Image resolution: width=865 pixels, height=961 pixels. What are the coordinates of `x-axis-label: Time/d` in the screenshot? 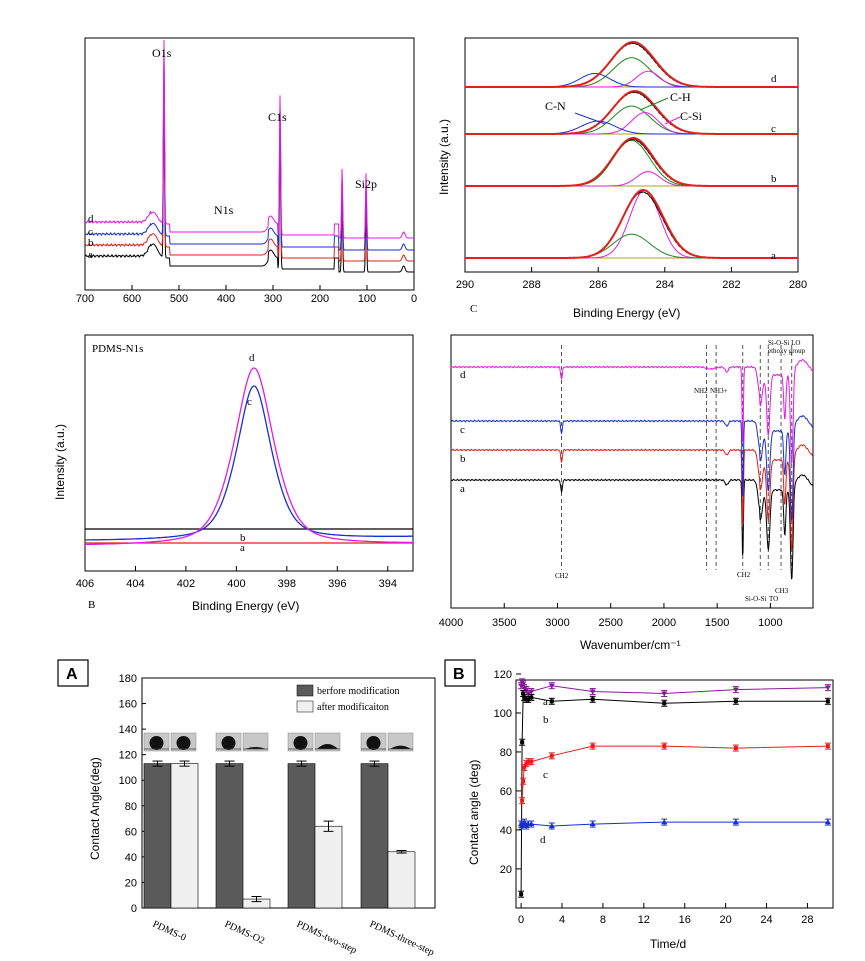 It's located at (668, 944).